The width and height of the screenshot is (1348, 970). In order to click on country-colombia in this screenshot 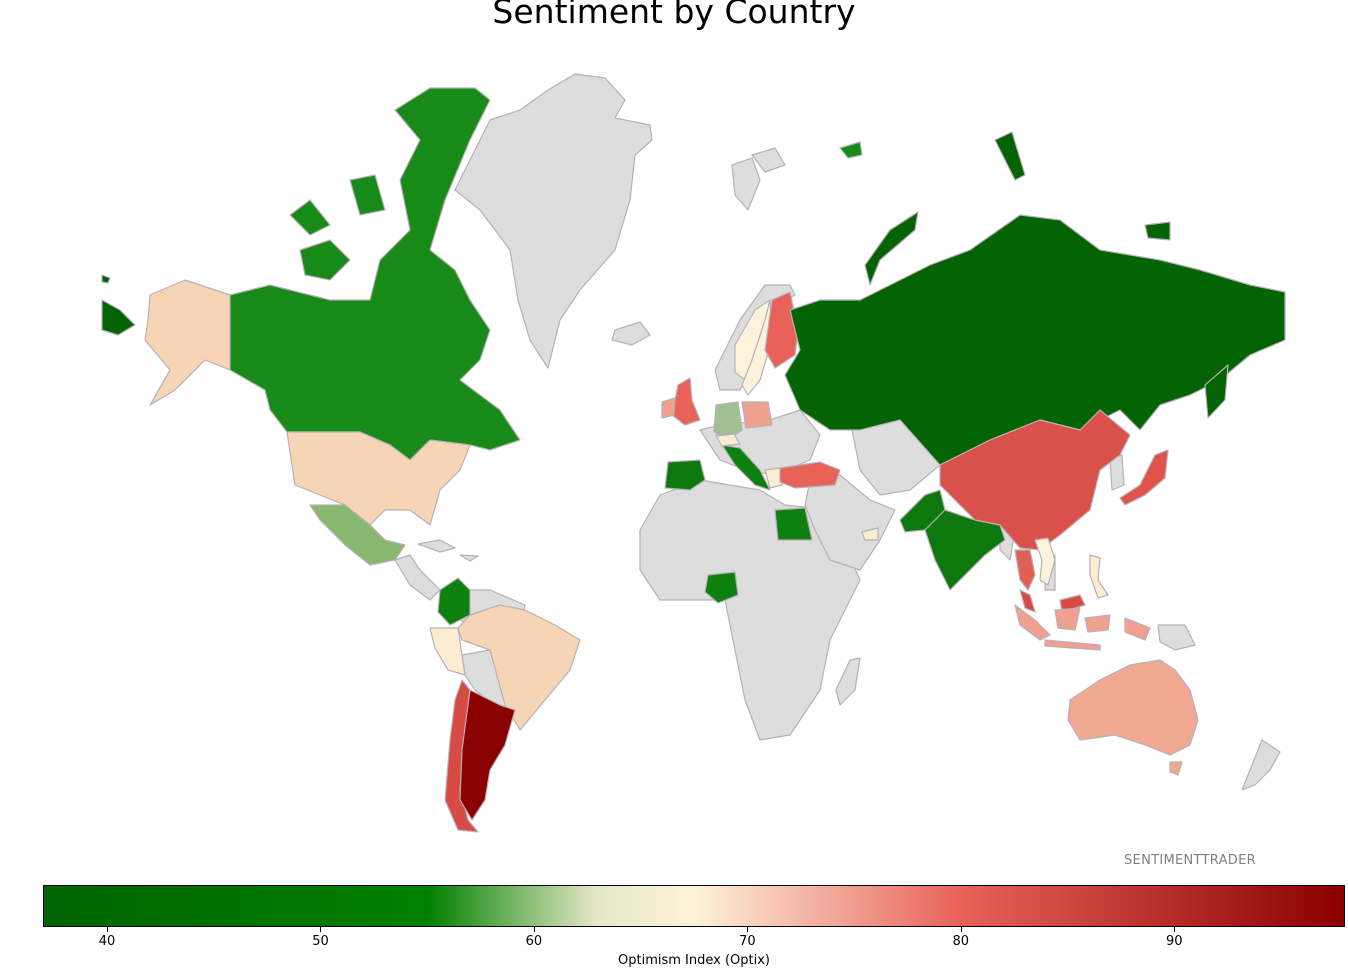, I will do `click(454, 601)`.